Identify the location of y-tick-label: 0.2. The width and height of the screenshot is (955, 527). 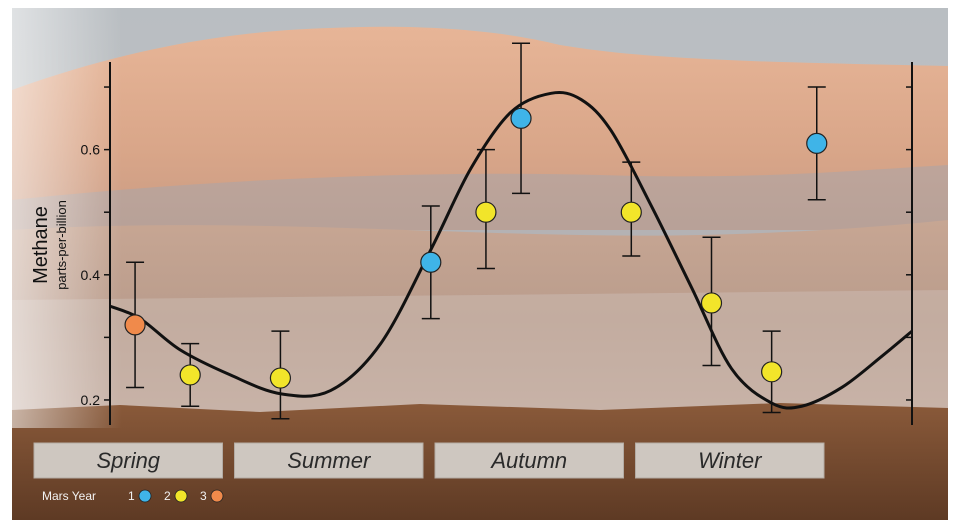
(91, 400).